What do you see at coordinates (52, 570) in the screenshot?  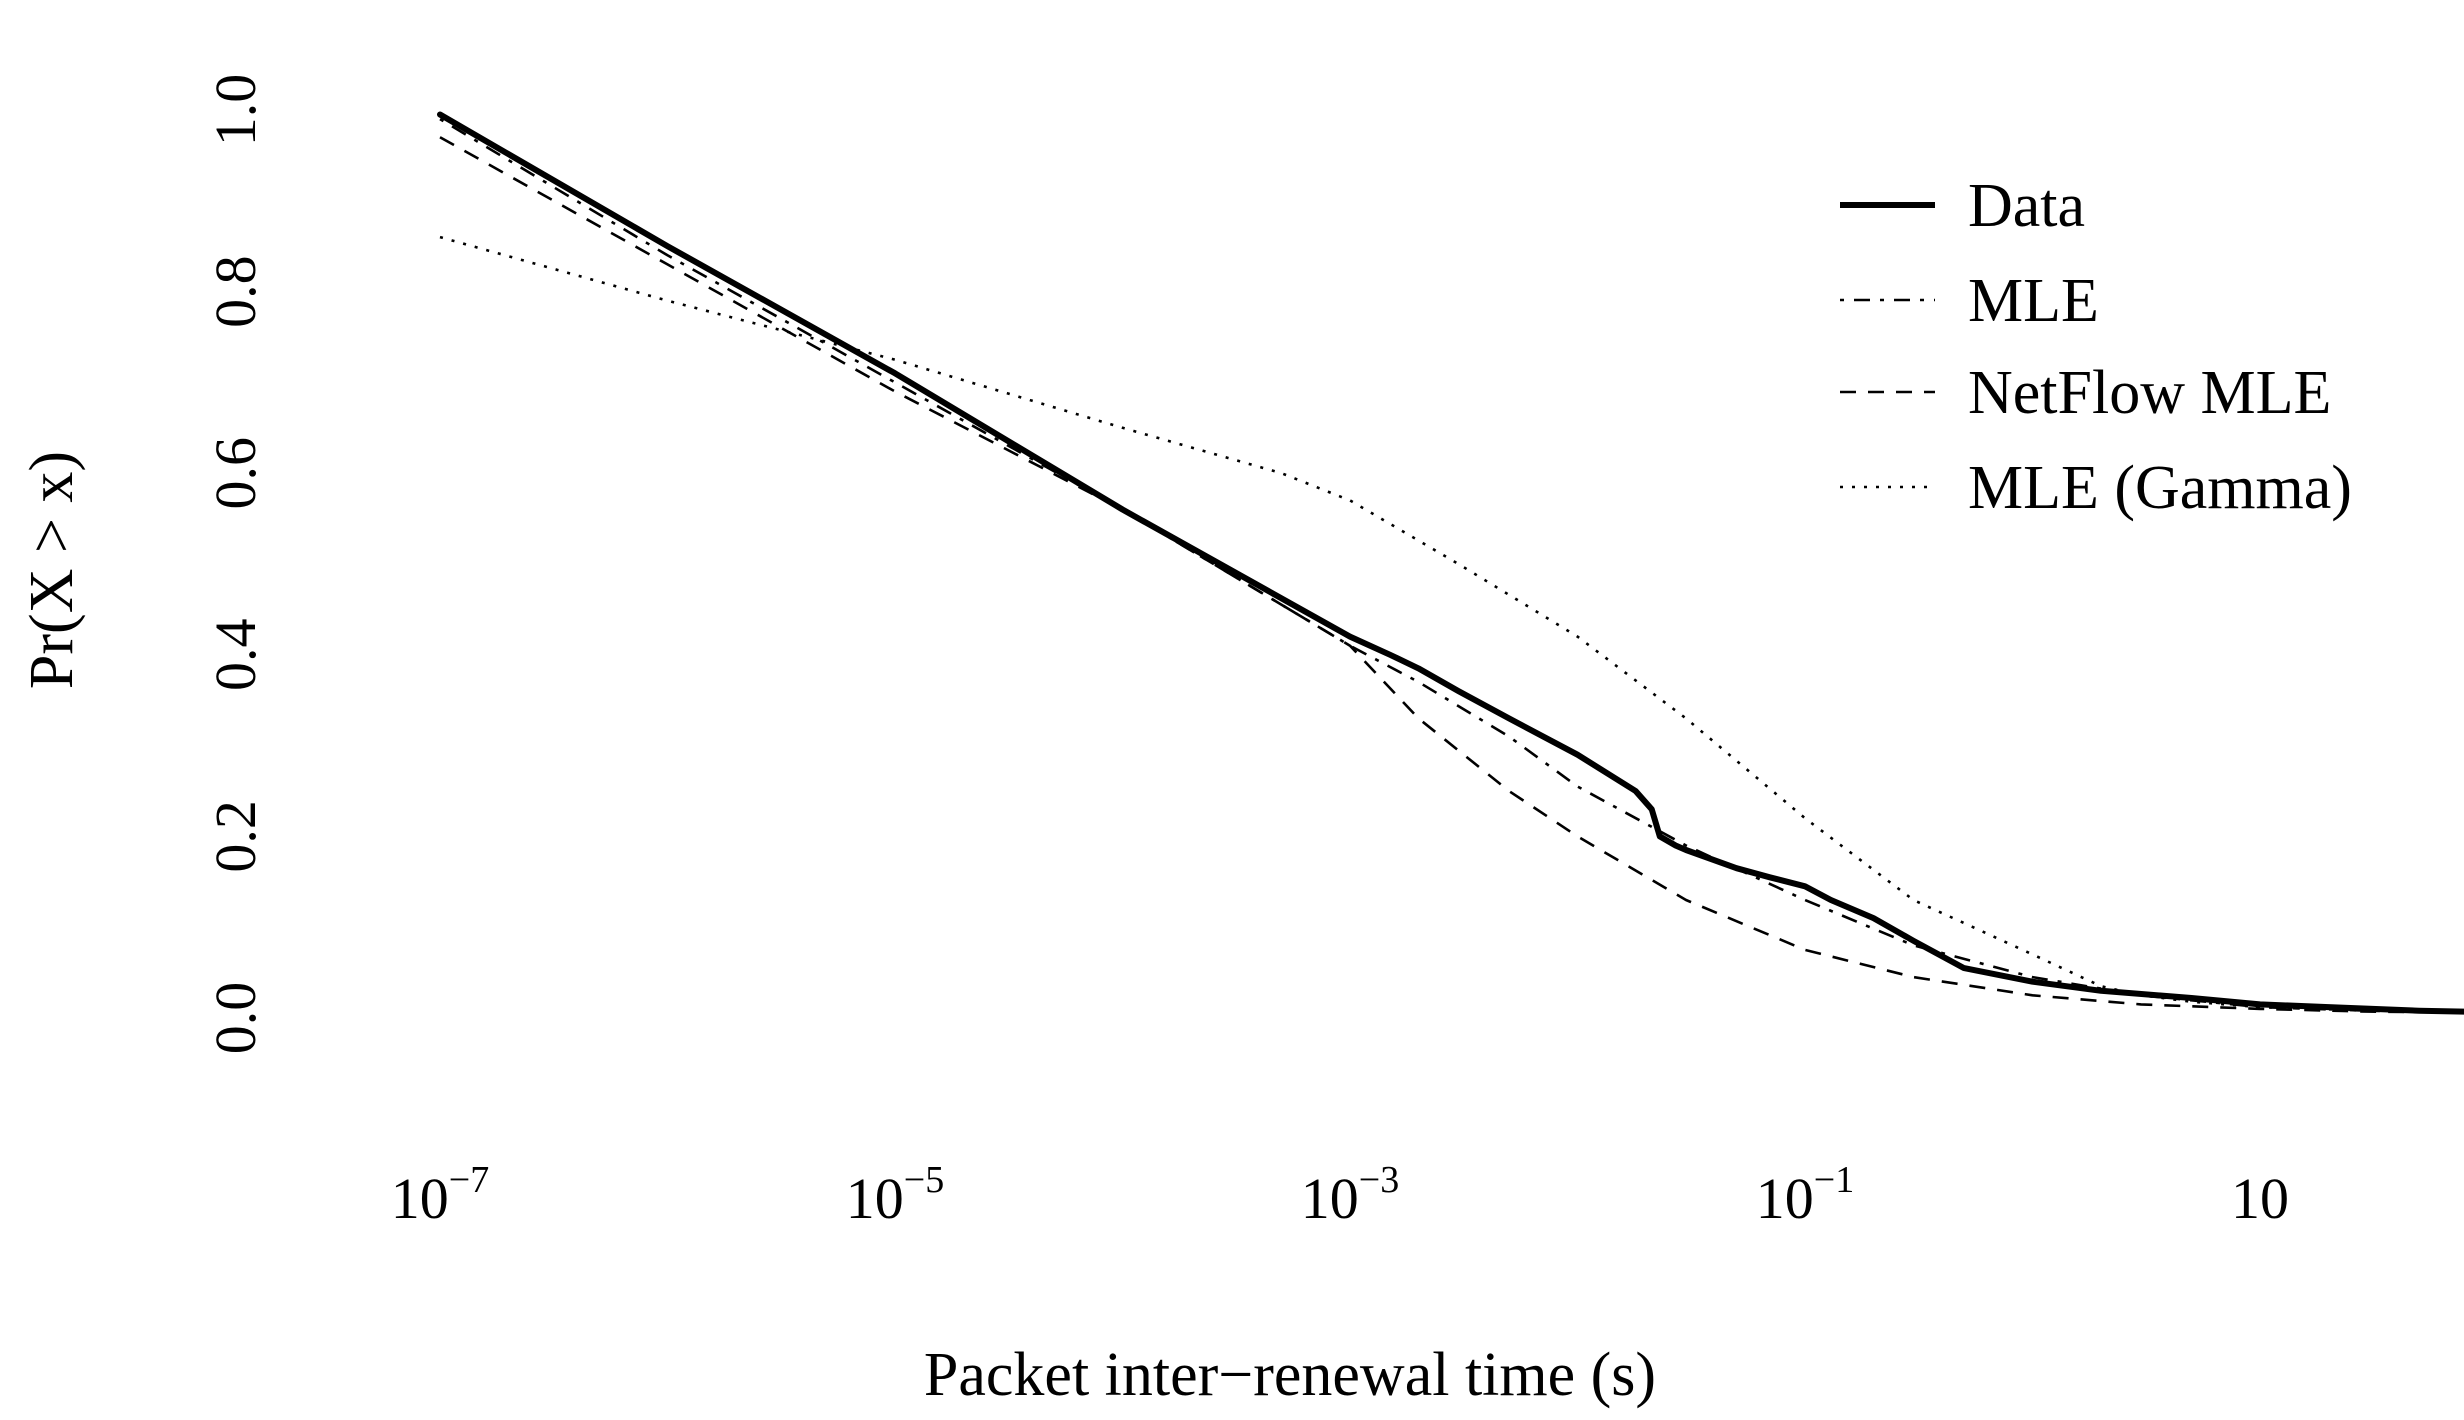 I see `y-axis-title: Pr(X > x)` at bounding box center [52, 570].